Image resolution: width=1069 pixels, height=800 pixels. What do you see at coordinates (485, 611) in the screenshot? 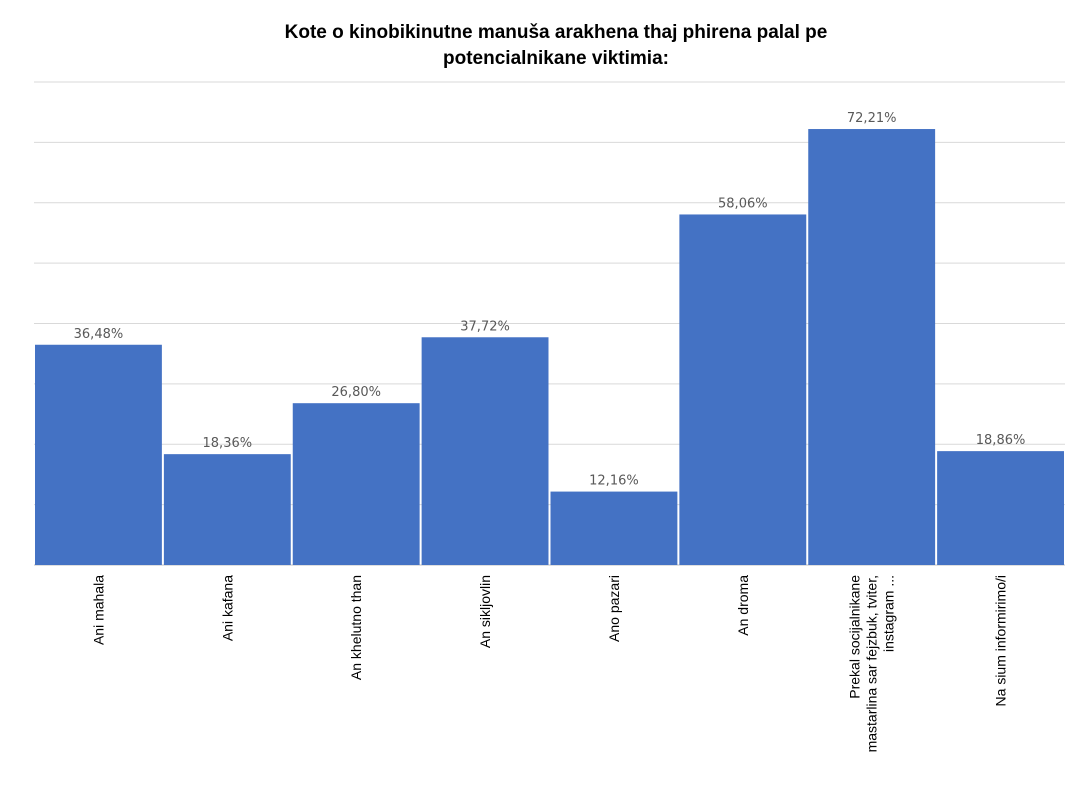
I see `category-label: An sikljovlin` at bounding box center [485, 611].